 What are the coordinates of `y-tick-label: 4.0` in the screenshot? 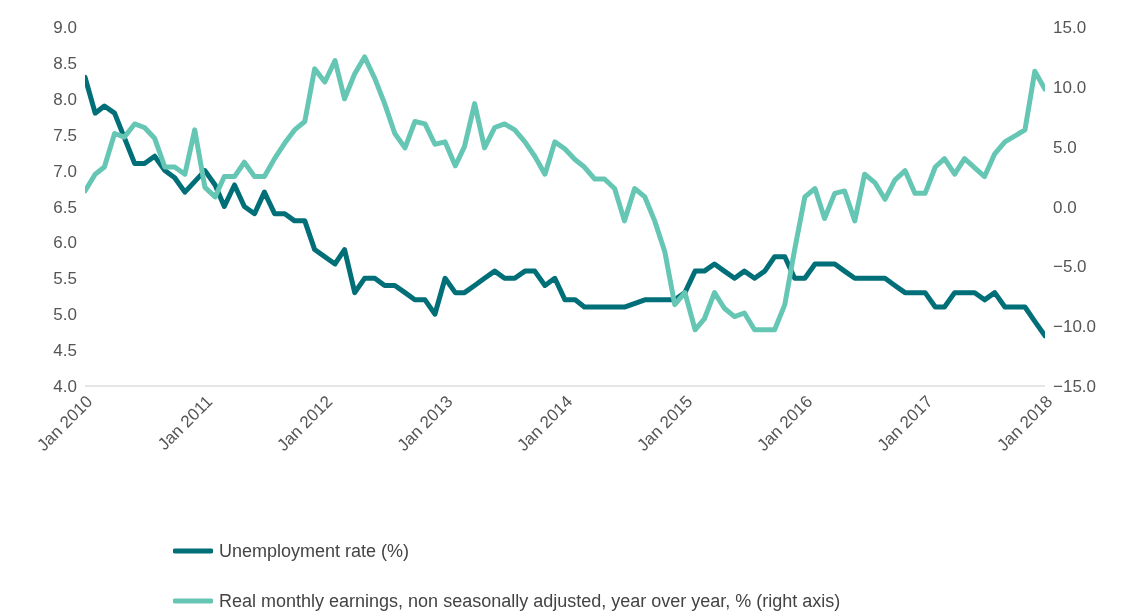 It's located at (65, 387).